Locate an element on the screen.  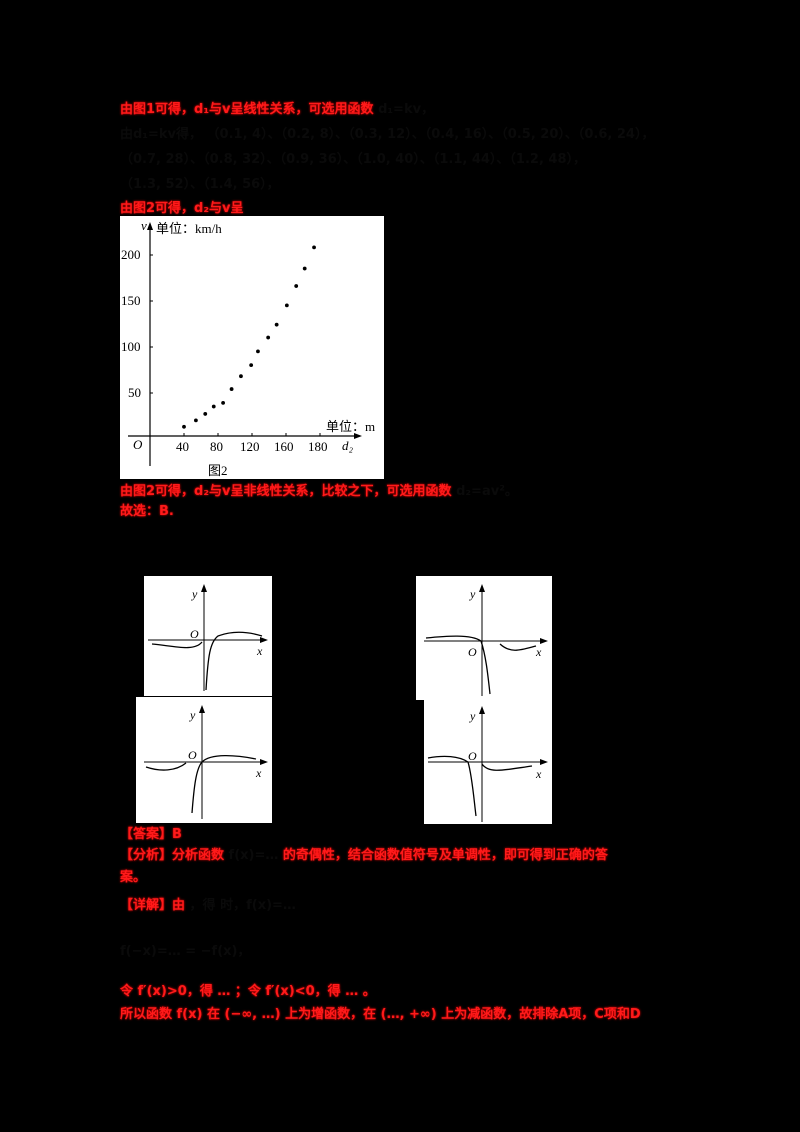
option-graph-c: y O x is located at coordinates (204, 760).